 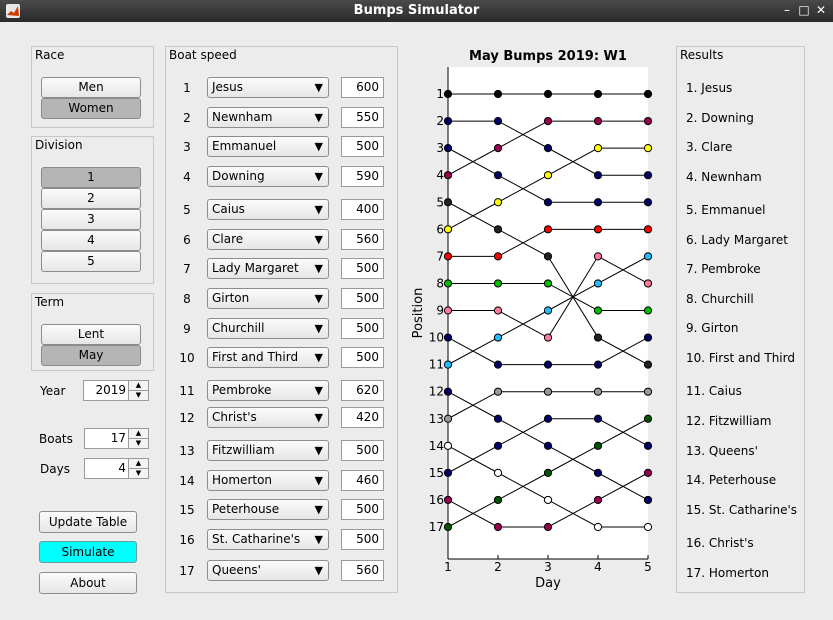 I want to click on days-up-icon: ▲, so click(x=138, y=464).